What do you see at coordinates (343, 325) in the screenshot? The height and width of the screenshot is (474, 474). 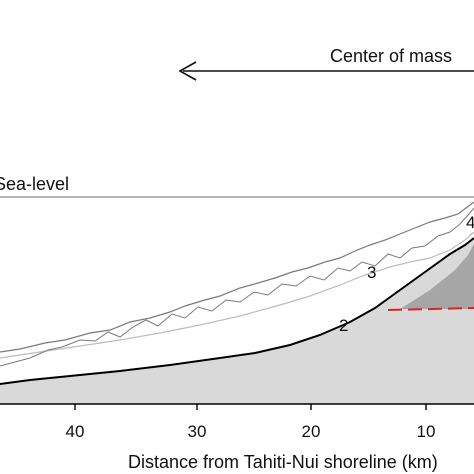 I see `profile-2-label: 2` at bounding box center [343, 325].